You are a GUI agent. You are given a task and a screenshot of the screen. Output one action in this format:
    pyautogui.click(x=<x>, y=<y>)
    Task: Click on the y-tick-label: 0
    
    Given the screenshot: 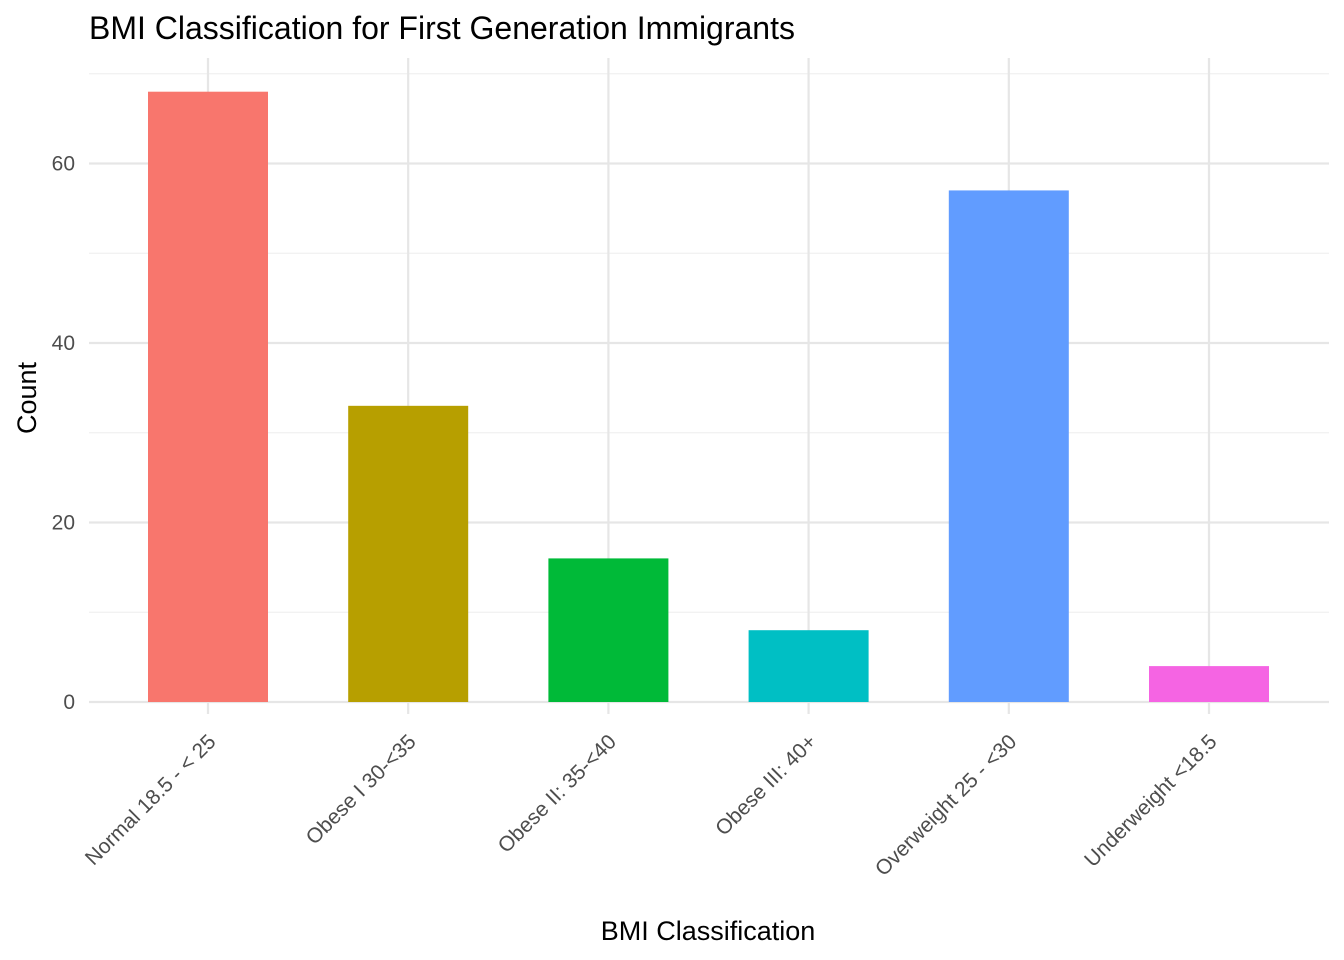 What is the action you would take?
    pyautogui.click(x=69, y=702)
    